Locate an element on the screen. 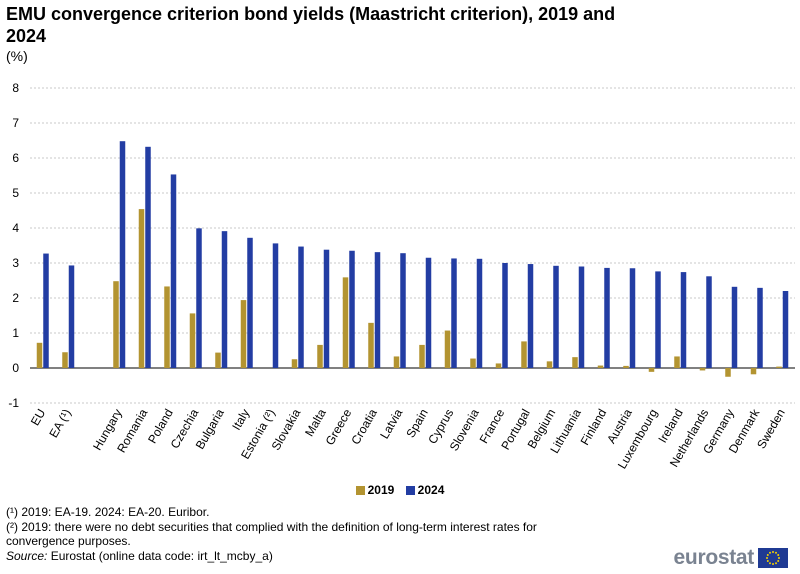  x-tick-label: EU is located at coordinates (38, 417).